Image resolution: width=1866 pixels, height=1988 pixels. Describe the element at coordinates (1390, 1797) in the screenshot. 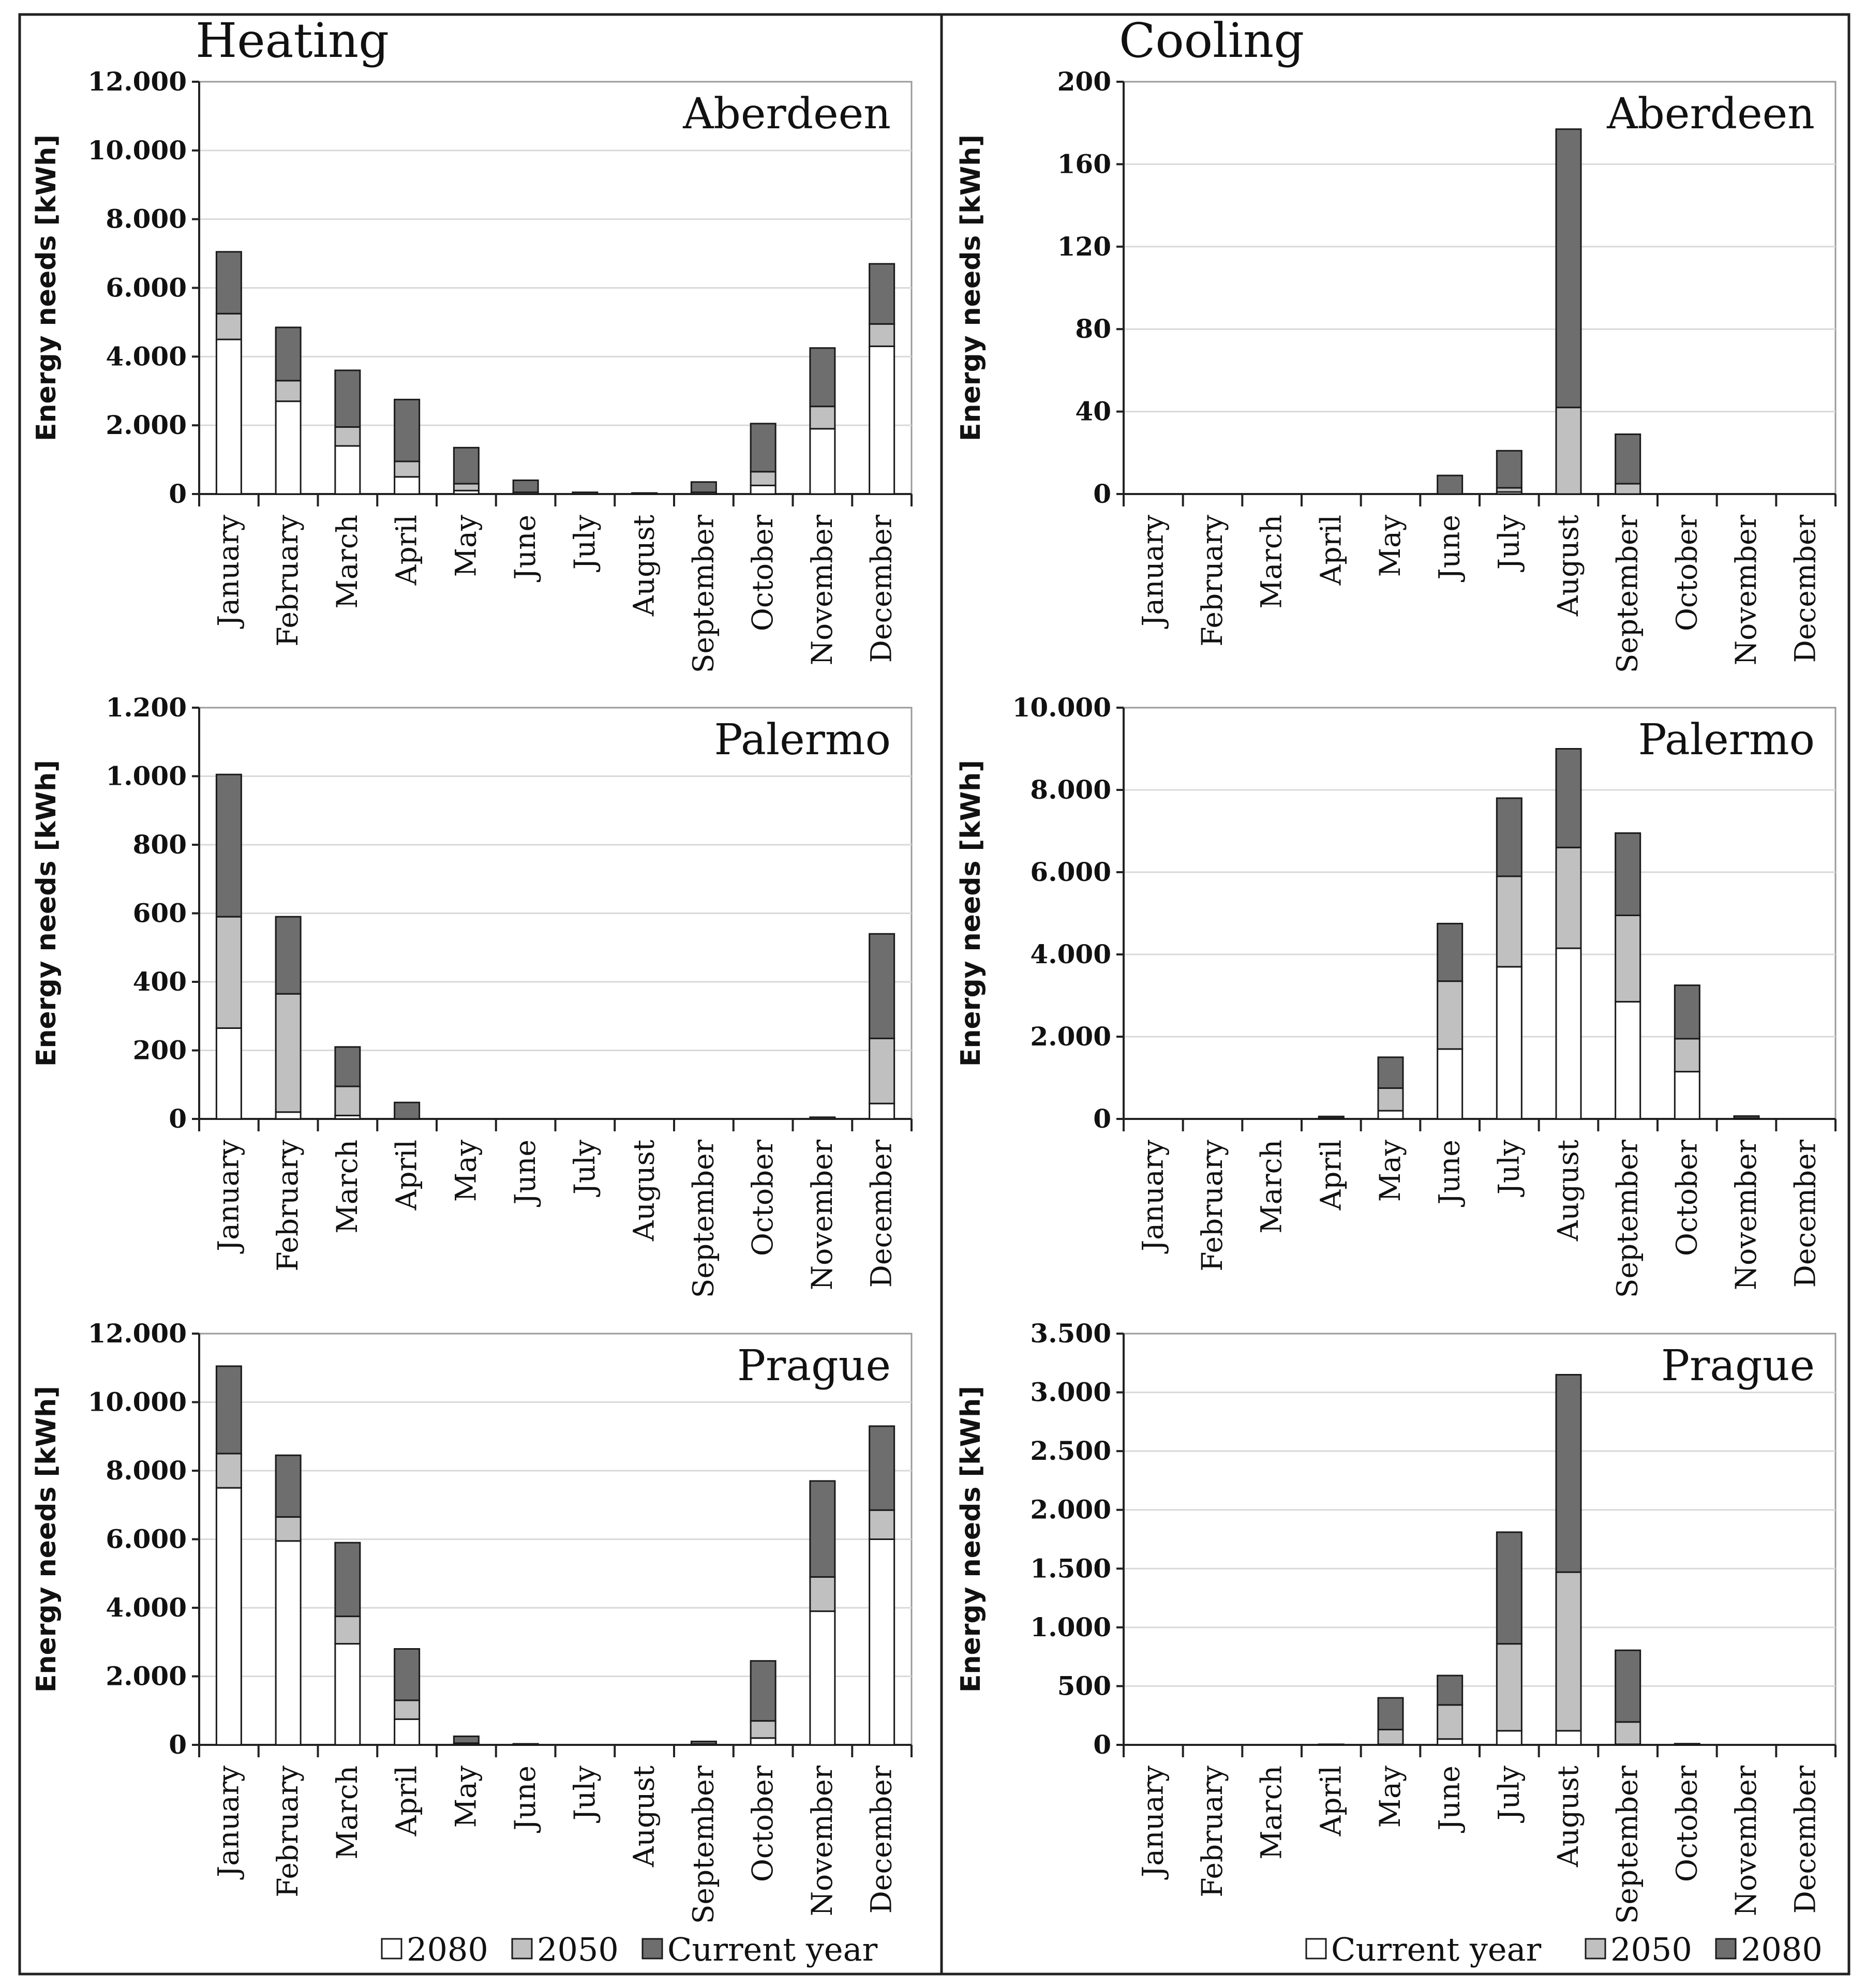

I see `x-tick-label: May` at that location.